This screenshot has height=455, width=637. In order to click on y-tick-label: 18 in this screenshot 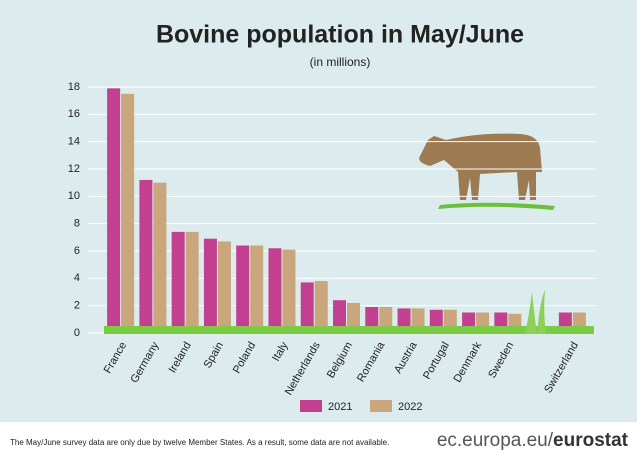, I will do `click(74, 87)`.